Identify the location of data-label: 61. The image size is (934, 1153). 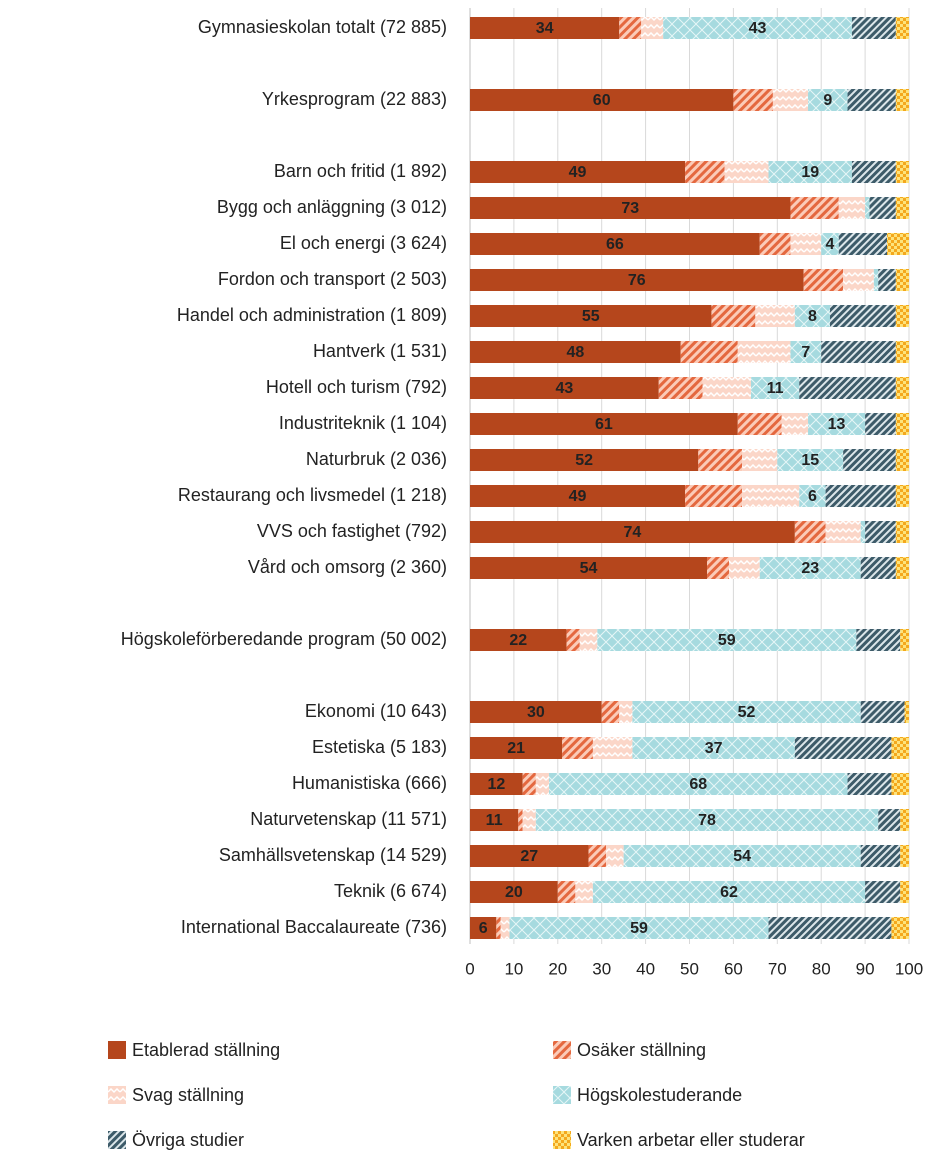
(604, 424).